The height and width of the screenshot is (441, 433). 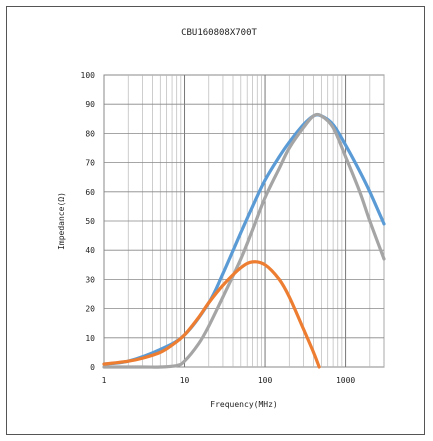 I want to click on y-tick-label: 20, so click(x=90, y=309).